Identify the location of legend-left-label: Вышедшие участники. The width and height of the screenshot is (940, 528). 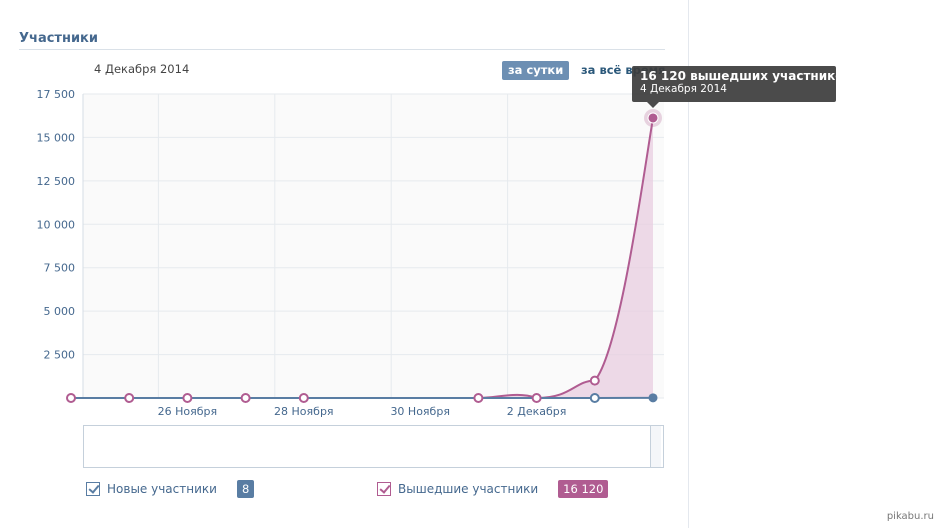
(468, 489).